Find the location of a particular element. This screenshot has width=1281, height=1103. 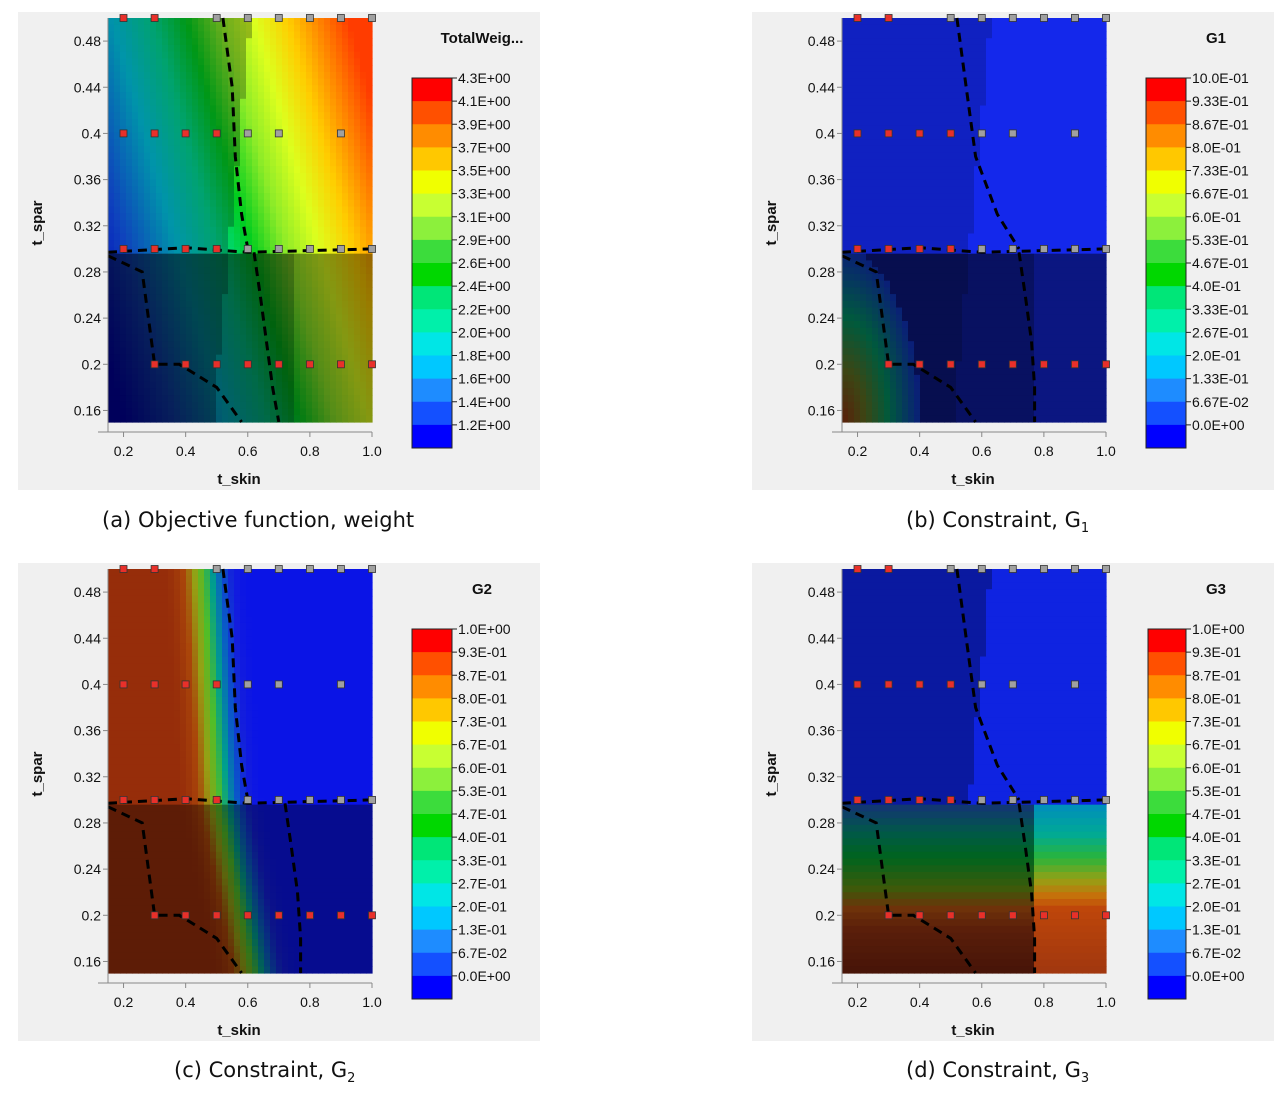

y-tick-label: 0.32 is located at coordinates (87, 226).